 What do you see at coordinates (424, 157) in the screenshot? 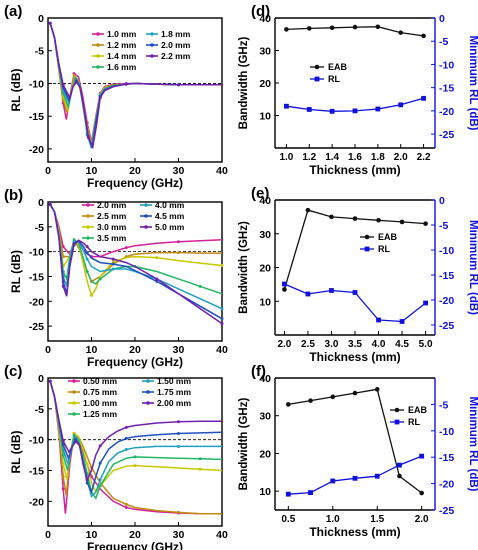
I see `x-tick-label: 2.2` at bounding box center [424, 157].